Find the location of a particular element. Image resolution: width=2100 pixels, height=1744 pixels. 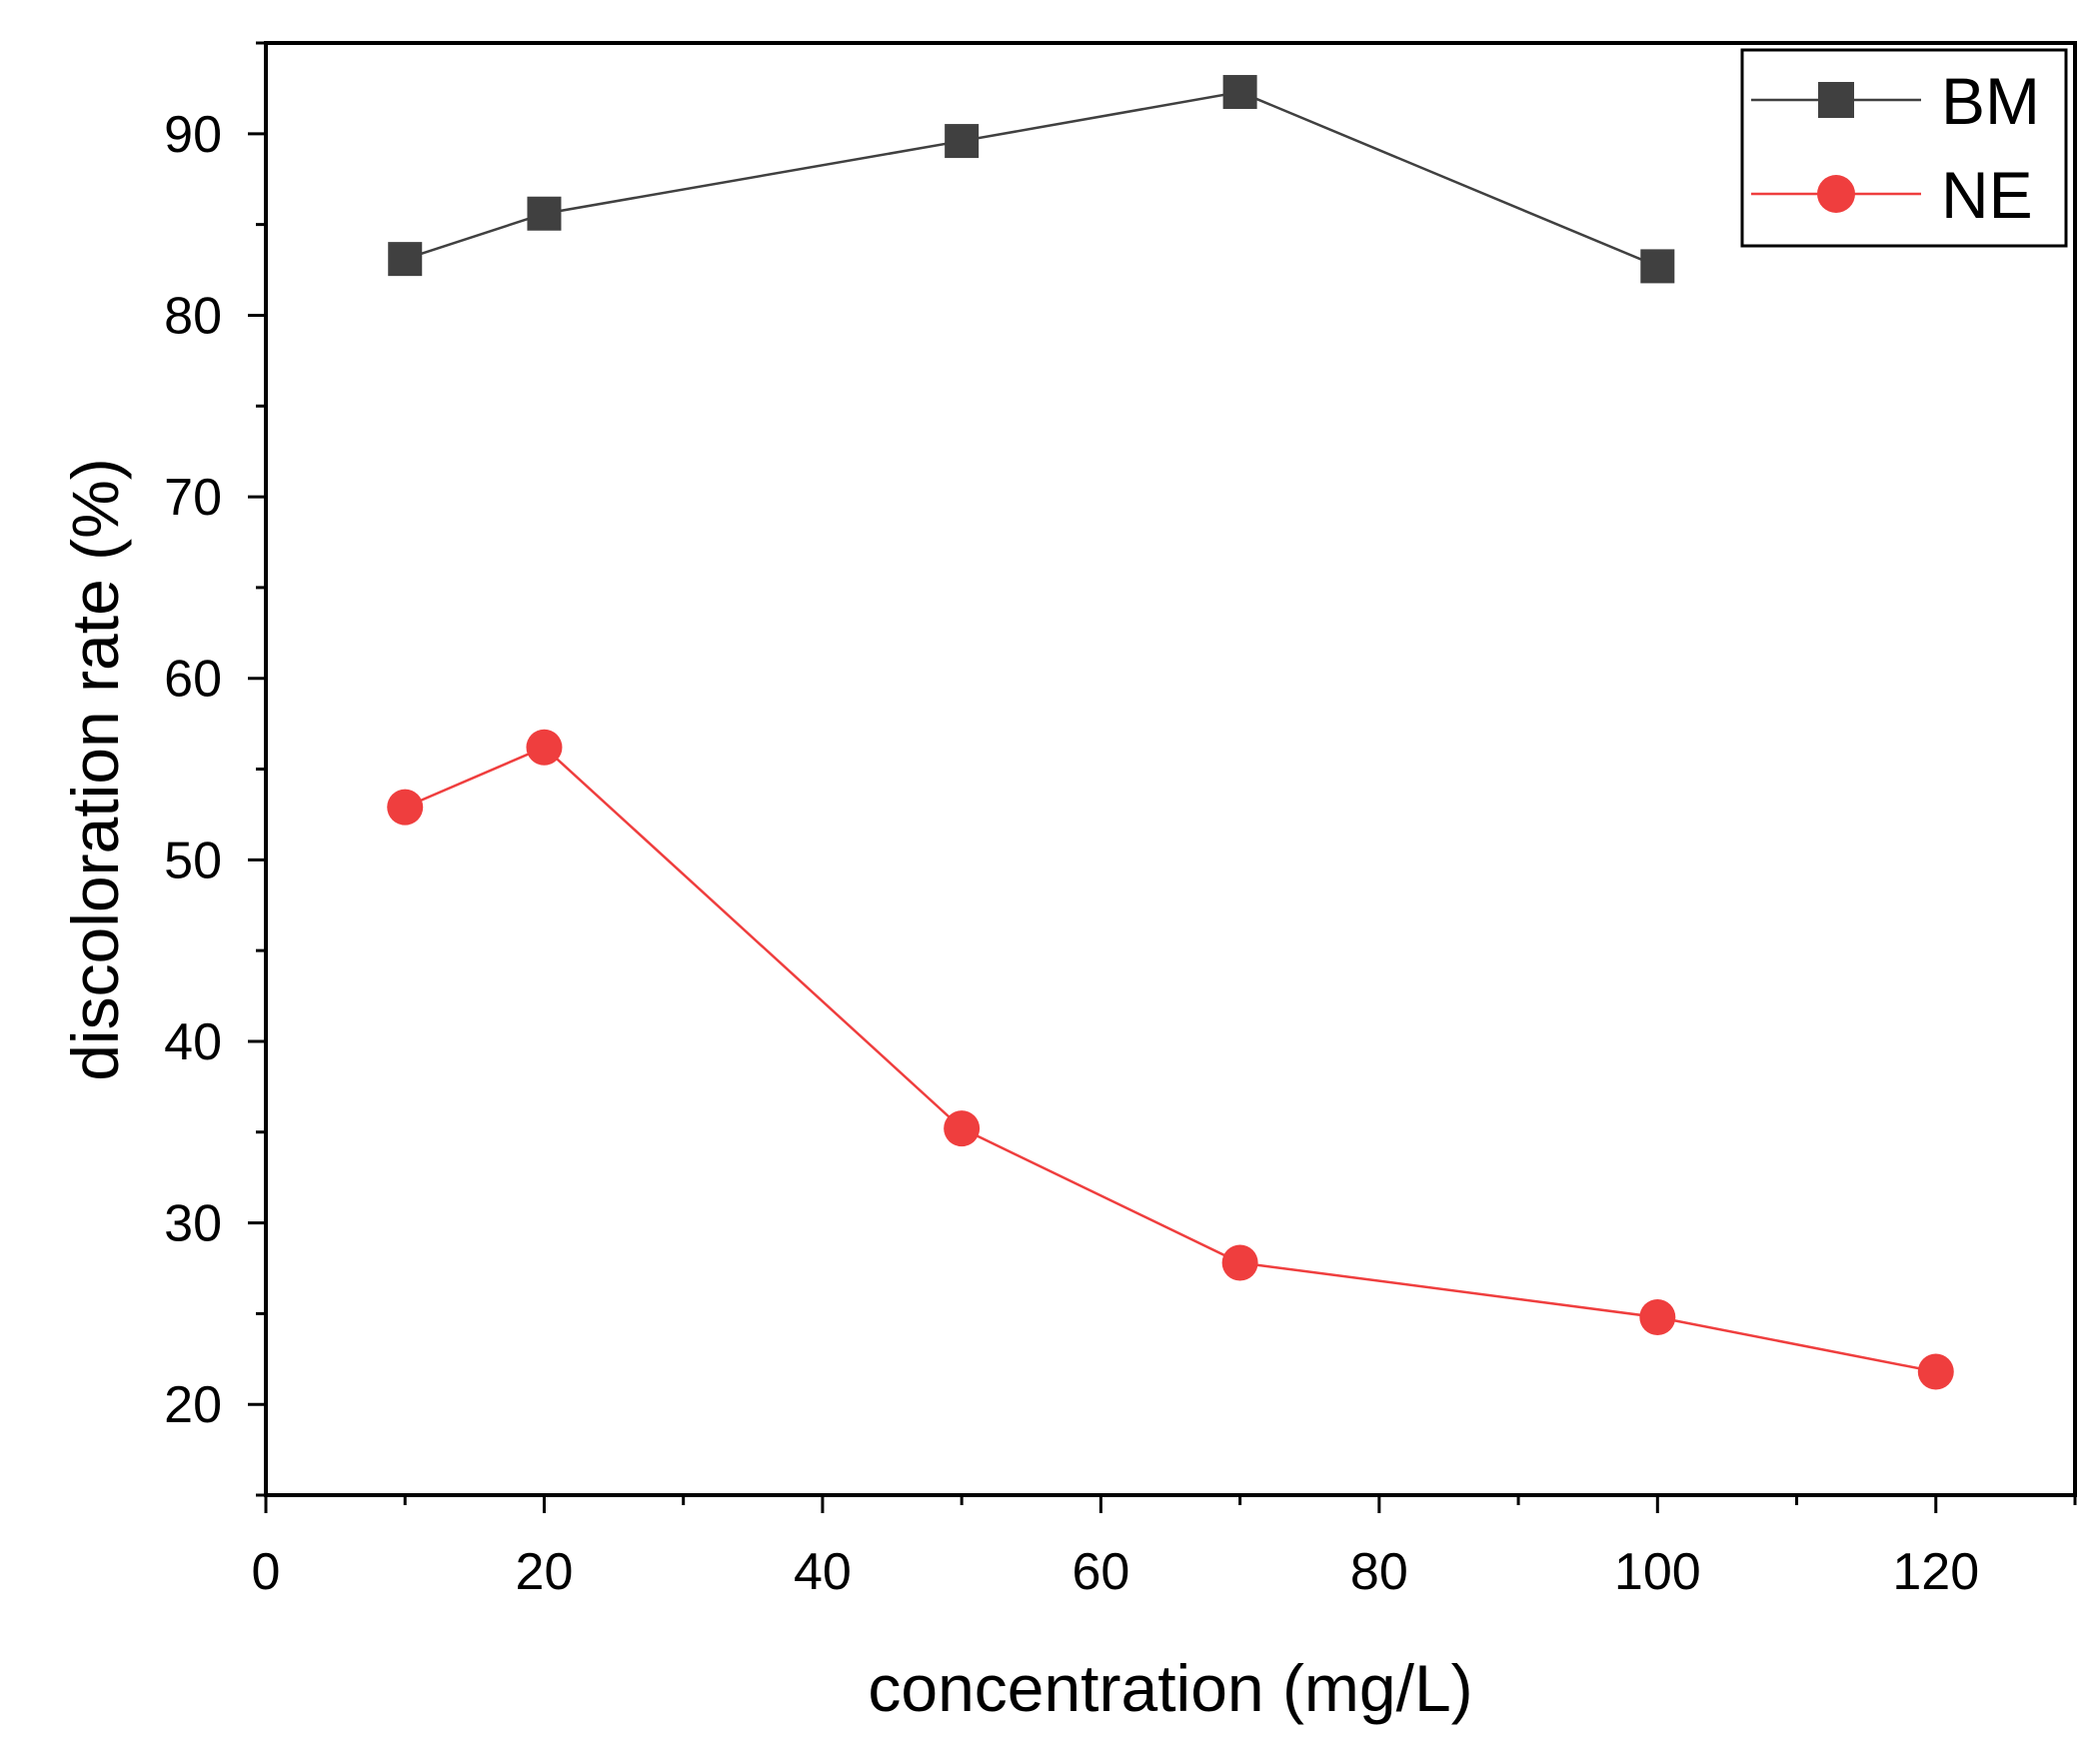

x-axis-title: concentration (mg/L) is located at coordinates (1170, 1688).